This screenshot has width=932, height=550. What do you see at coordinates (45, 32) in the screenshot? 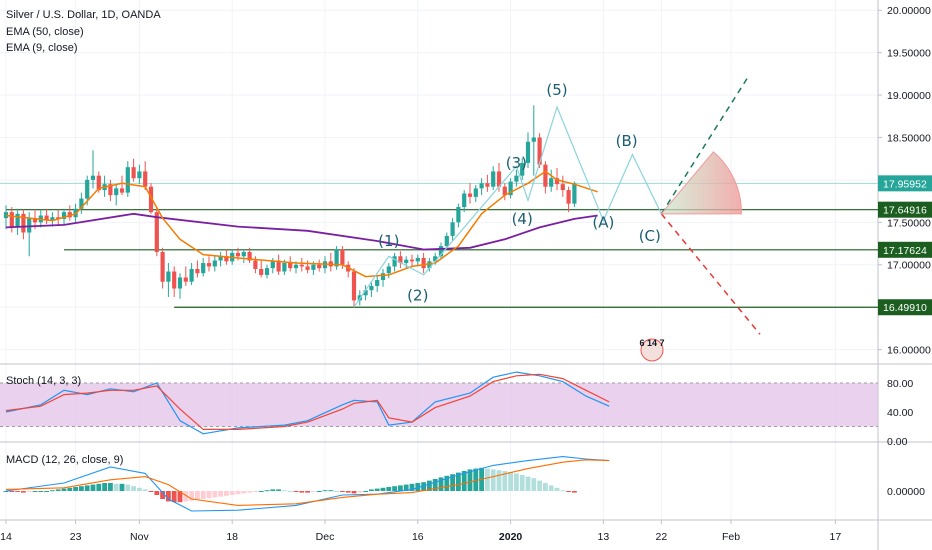
I see `legend-ema50: EMA (50, close)` at bounding box center [45, 32].